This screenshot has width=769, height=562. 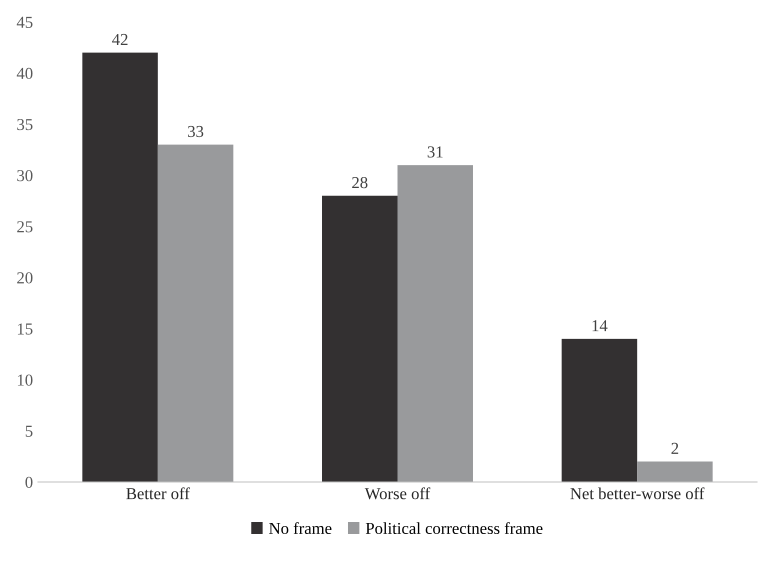 I want to click on y-tick-label: 35, so click(x=24, y=124).